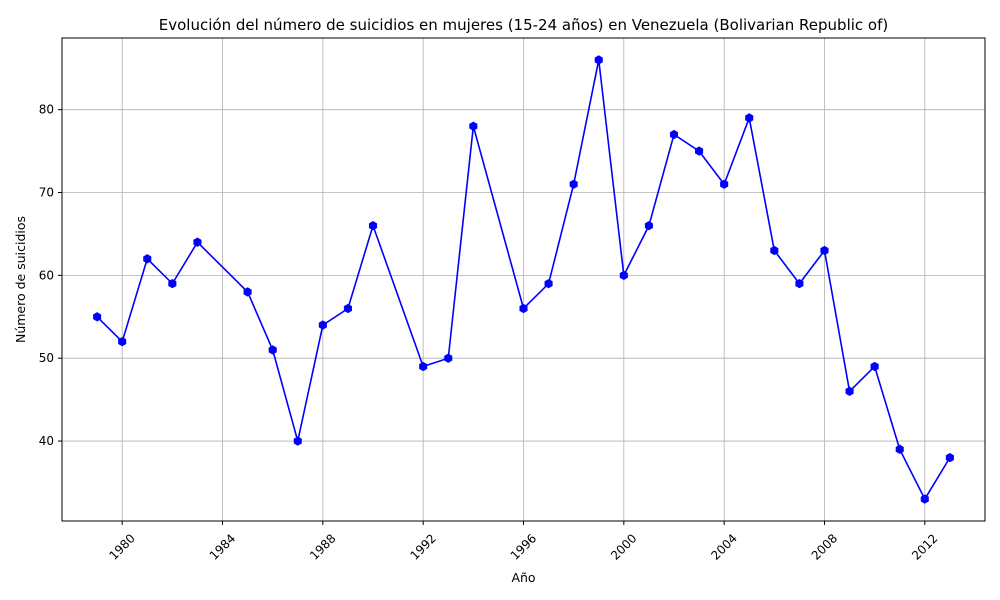 This screenshot has height=600, width=1000. I want to click on x-tick-label: 1996, so click(523, 546).